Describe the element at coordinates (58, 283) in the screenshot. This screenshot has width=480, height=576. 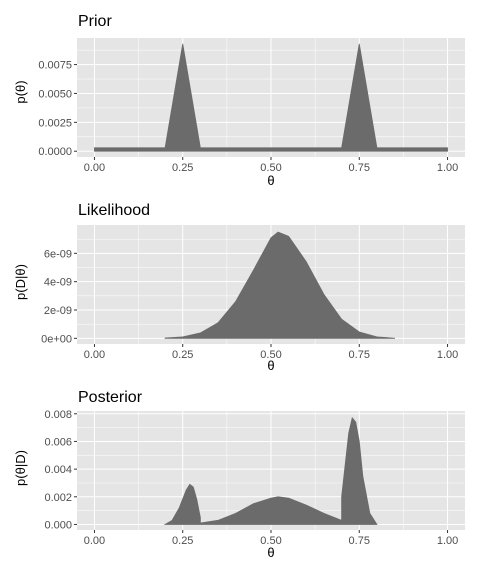
I see `y-tick-label: 4e-09` at that location.